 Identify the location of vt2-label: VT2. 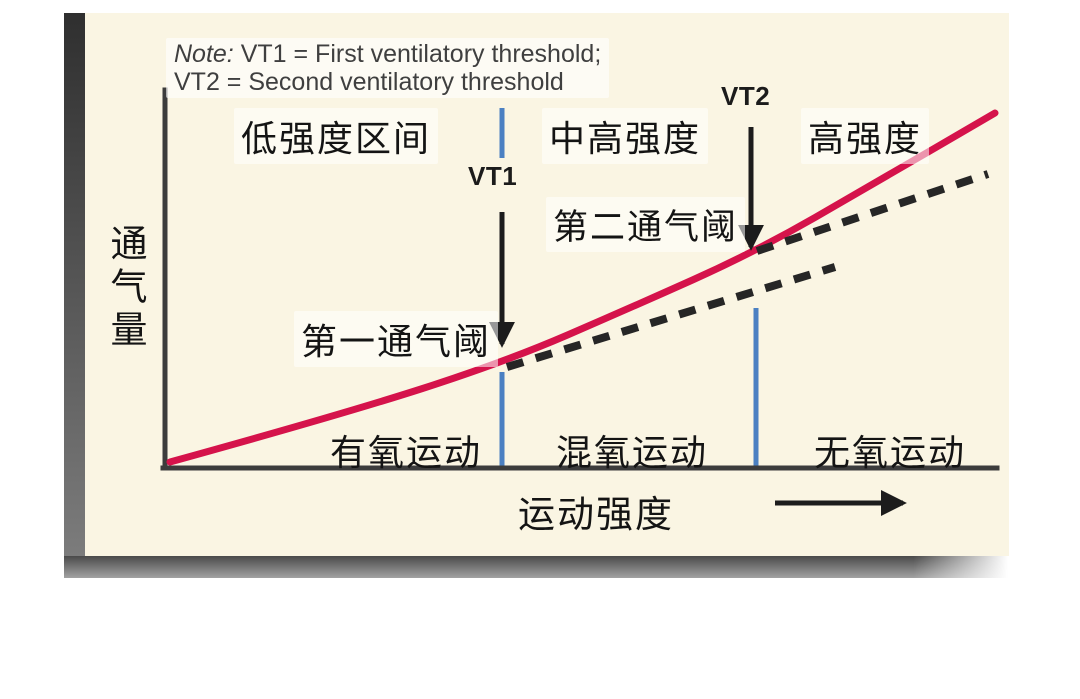
(746, 96).